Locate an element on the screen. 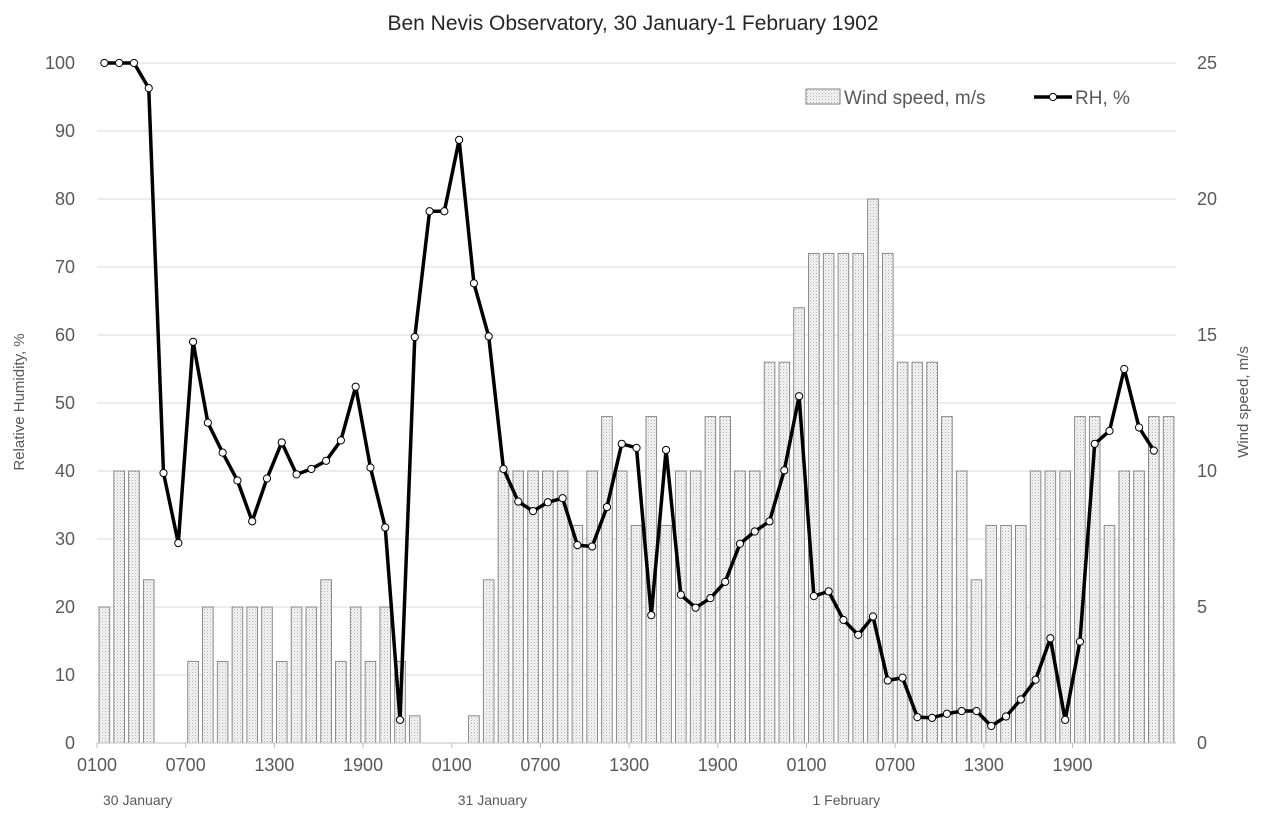 This screenshot has height=815, width=1267. day-labels: 30 January 31 January 1 February is located at coordinates (491, 800).